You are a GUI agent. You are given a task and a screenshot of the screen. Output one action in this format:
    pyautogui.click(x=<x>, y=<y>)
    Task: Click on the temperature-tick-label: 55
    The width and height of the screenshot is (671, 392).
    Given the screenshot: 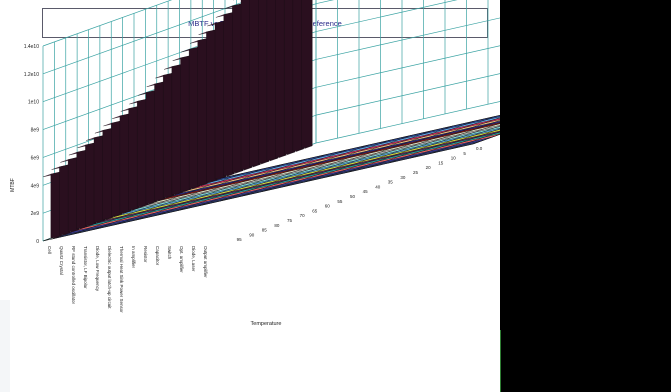 What is the action you would take?
    pyautogui.click(x=340, y=201)
    